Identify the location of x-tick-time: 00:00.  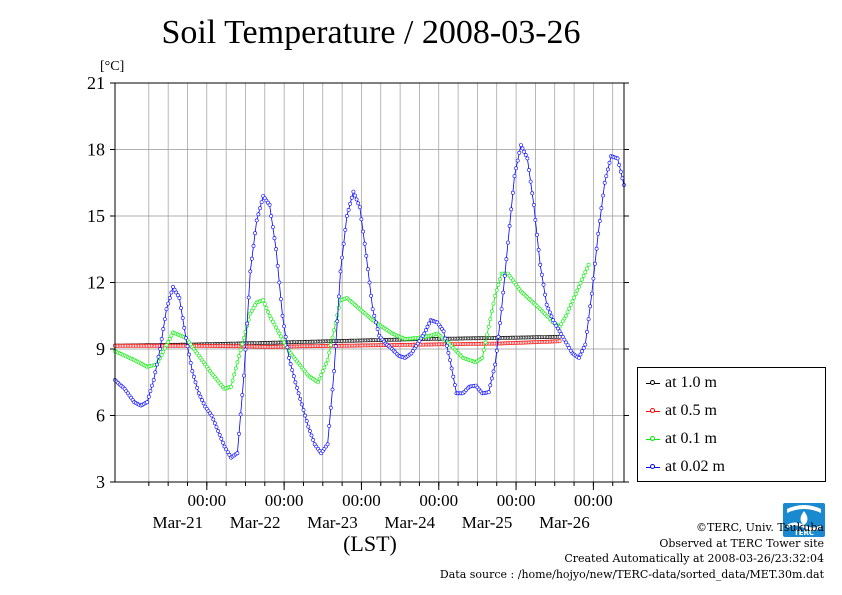
(438, 500).